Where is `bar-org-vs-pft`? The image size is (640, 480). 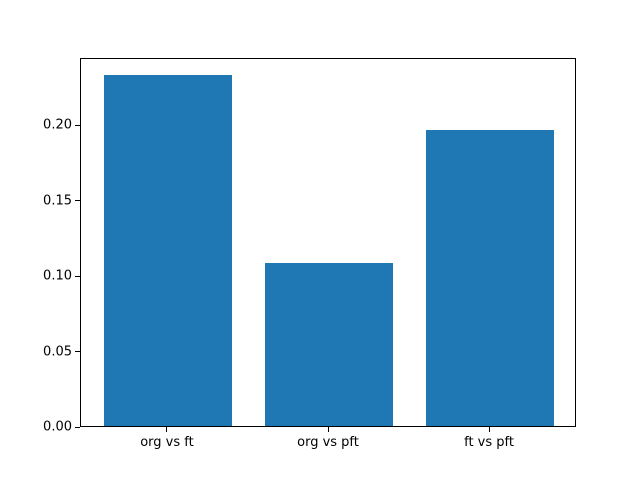 bar-org-vs-pft is located at coordinates (329, 344).